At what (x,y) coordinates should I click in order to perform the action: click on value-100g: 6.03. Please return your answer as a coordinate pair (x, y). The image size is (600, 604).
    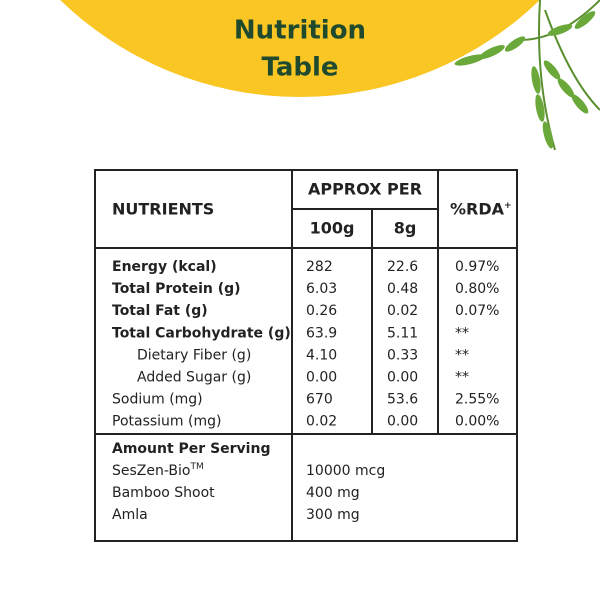
    Looking at the image, I should click on (321, 289).